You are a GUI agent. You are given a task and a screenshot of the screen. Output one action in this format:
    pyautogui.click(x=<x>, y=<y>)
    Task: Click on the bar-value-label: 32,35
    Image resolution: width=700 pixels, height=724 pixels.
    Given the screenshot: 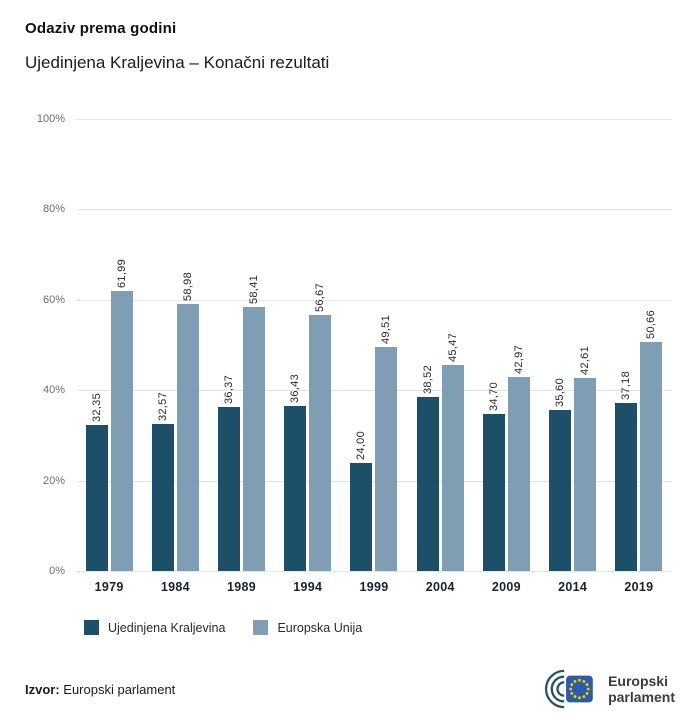 What is the action you would take?
    pyautogui.click(x=96, y=407)
    